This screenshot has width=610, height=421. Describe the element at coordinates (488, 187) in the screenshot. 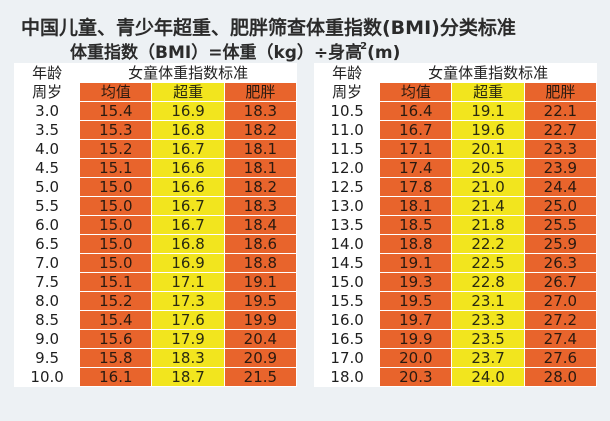

I see `overweight-cell: 21.0` at that location.